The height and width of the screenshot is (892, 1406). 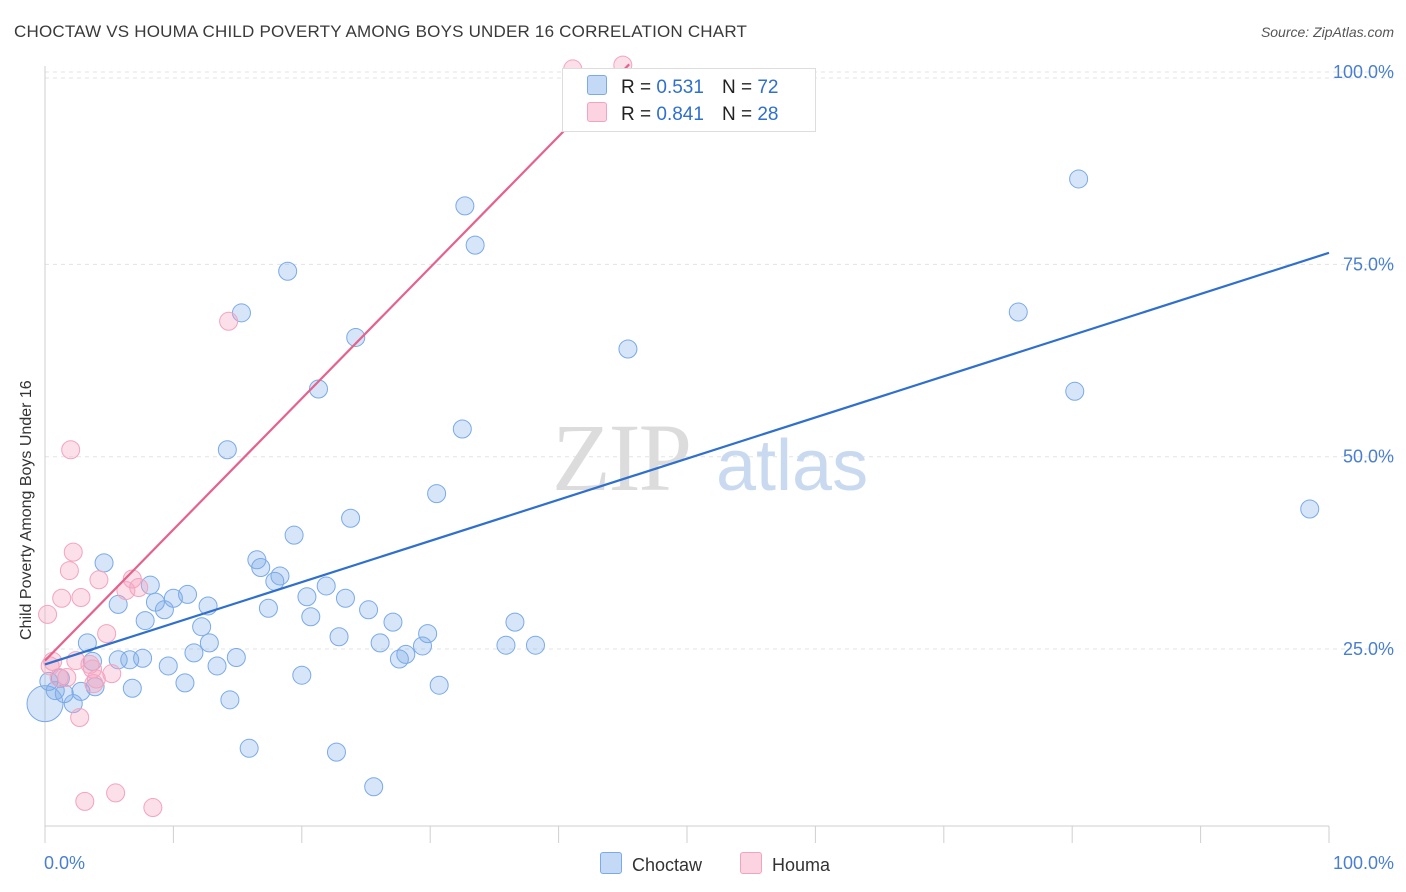 I want to click on choctaw-n-value: 72, so click(x=768, y=87).